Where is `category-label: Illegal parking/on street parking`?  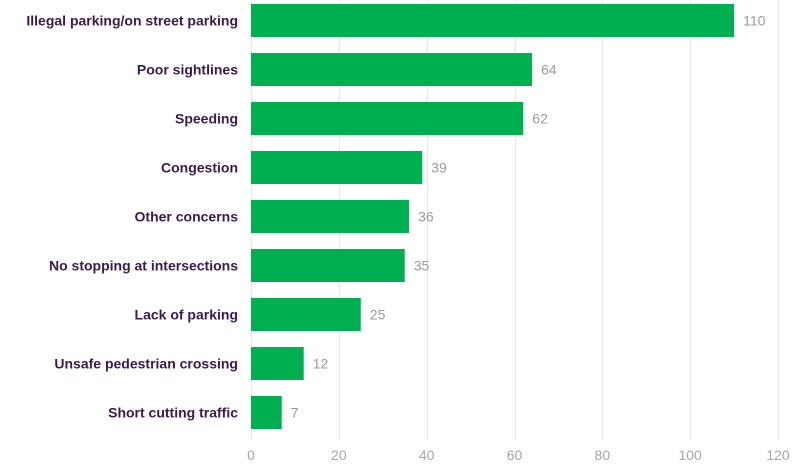
category-label: Illegal parking/on street parking is located at coordinates (132, 21).